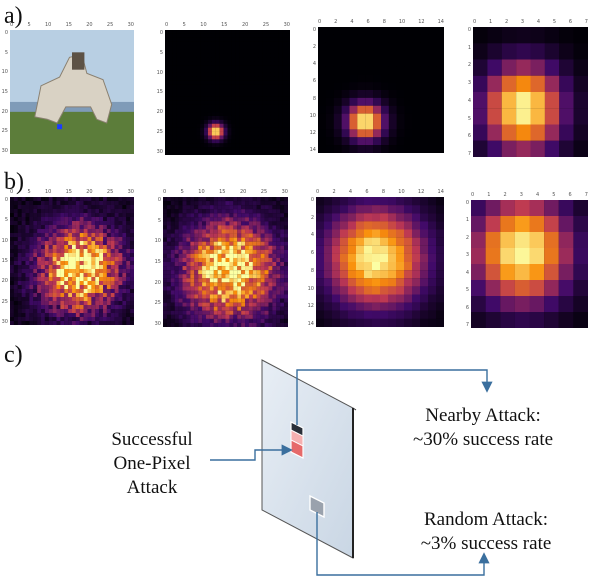 The width and height of the screenshot is (598, 578). I want to click on x-tick-label: 14, so click(440, 192).